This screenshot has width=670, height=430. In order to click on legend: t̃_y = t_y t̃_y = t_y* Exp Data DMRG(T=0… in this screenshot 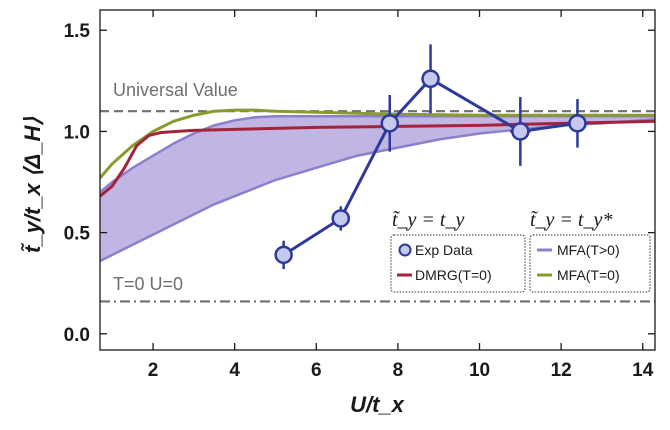, I will do `click(520, 251)`.